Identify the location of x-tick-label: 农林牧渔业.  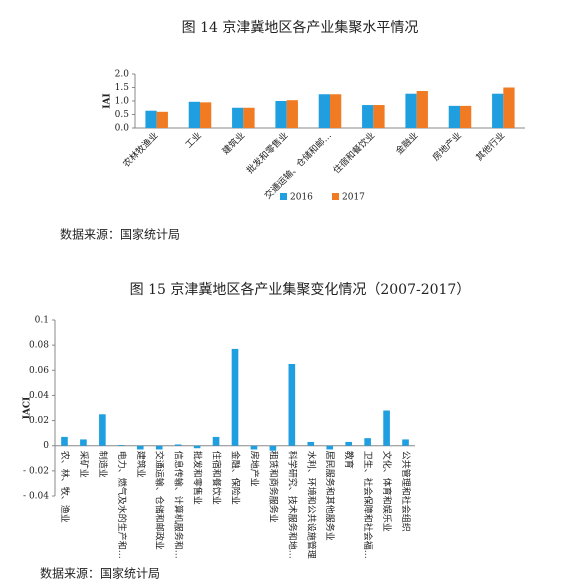
(140, 149).